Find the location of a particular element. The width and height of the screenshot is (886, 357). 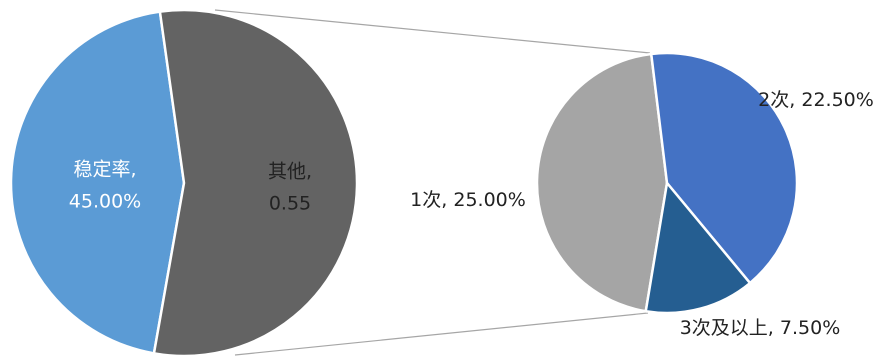

slice-category: 2次, is located at coordinates (776, 100).